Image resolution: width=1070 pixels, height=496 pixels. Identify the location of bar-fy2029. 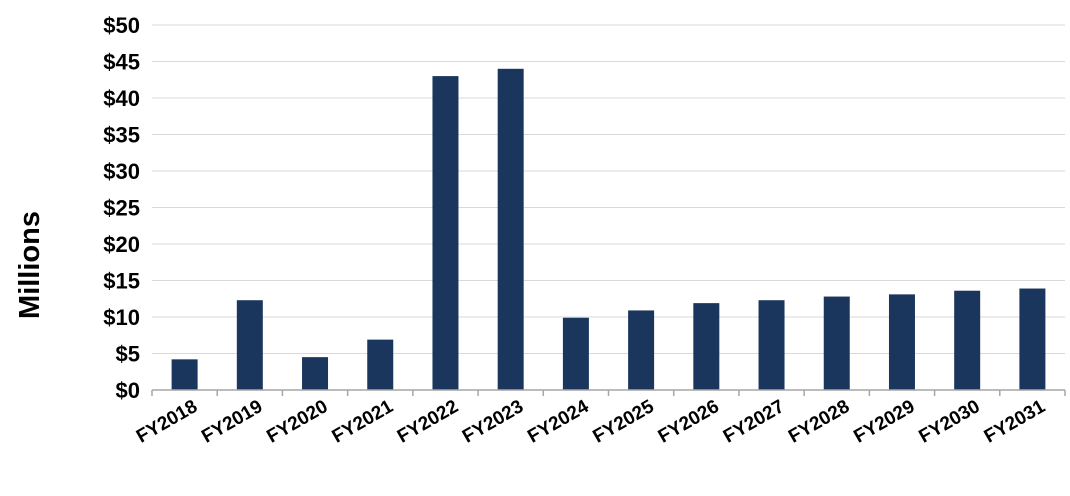
(901, 342).